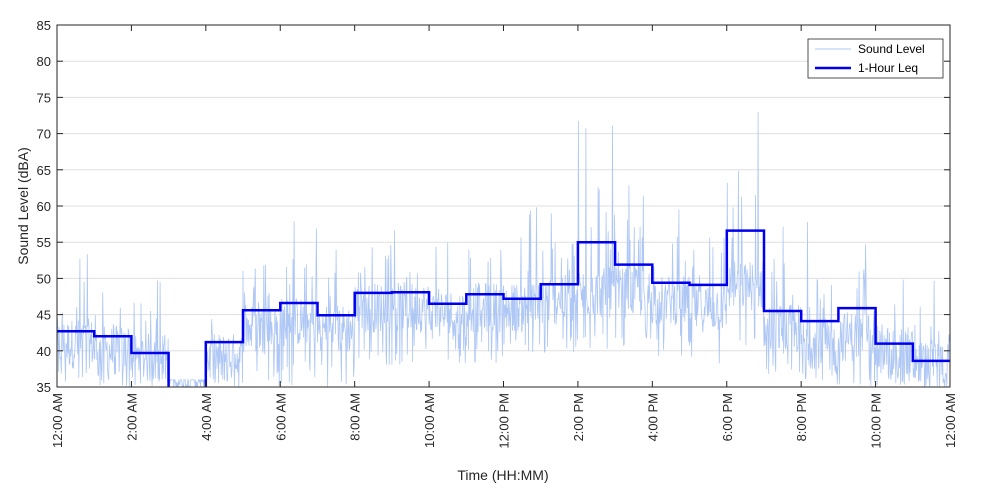 The height and width of the screenshot is (500, 1000). I want to click on y-tick-label: 85, so click(44, 25).